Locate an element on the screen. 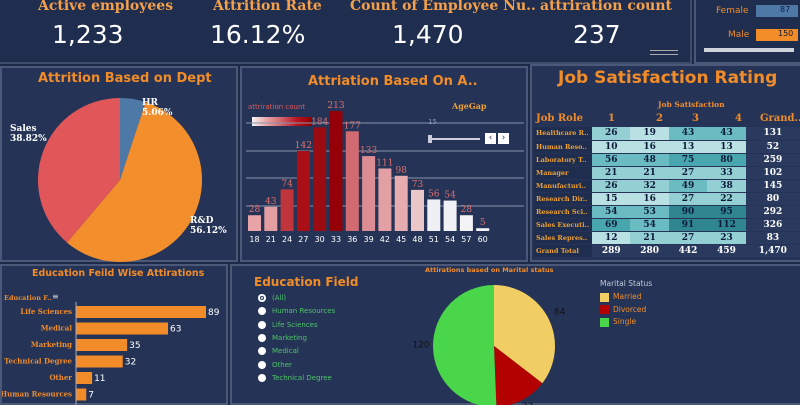 The height and width of the screenshot is (405, 800). female-value-bar: 87 is located at coordinates (777, 11).